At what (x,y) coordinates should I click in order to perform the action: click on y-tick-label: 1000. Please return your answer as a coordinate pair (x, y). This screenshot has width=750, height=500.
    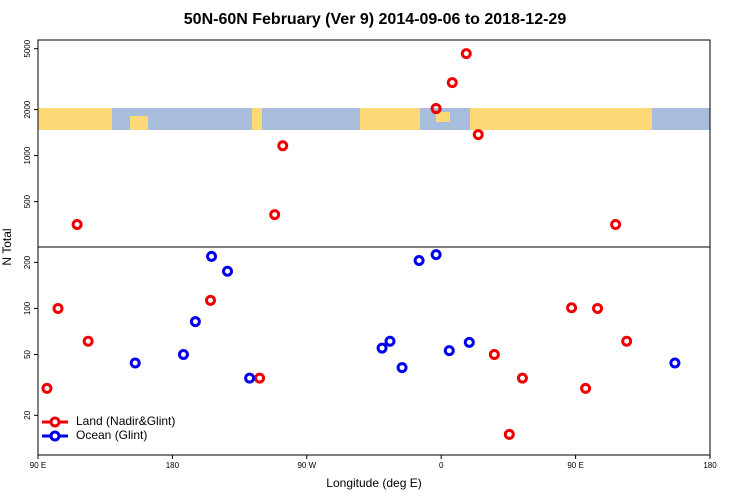
    Looking at the image, I should click on (27, 155).